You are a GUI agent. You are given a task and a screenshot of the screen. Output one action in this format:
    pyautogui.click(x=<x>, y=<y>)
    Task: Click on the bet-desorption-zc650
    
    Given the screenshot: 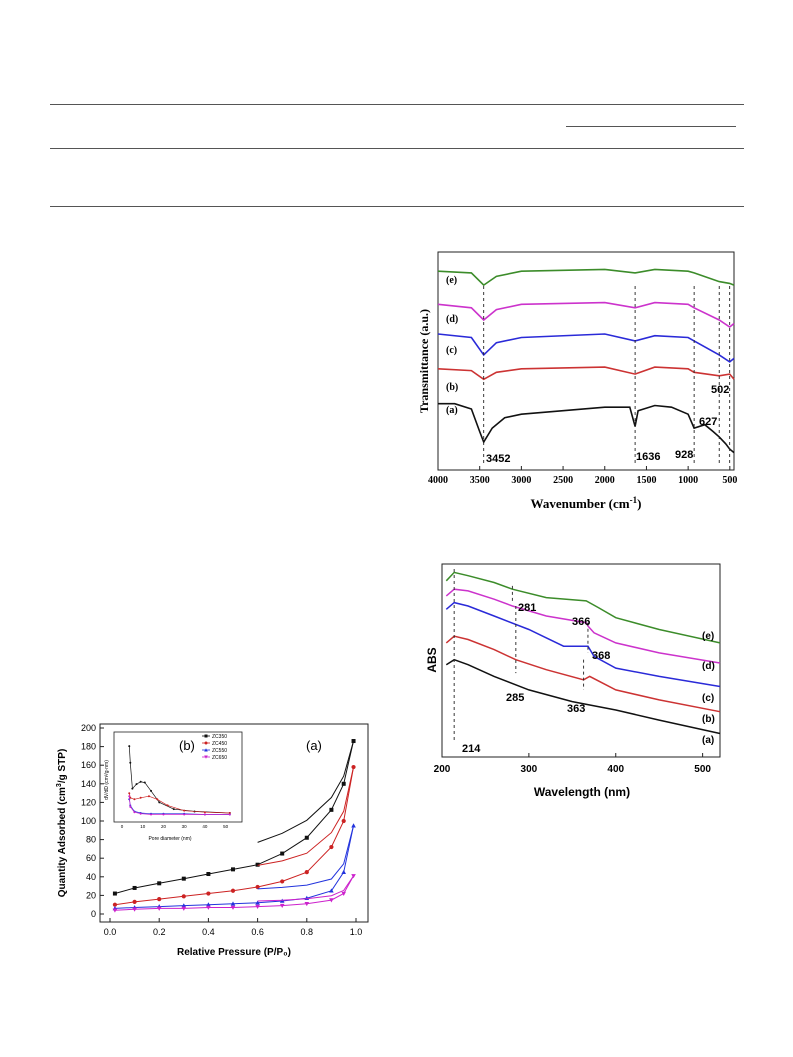 What is the action you would take?
    pyautogui.click(x=305, y=888)
    